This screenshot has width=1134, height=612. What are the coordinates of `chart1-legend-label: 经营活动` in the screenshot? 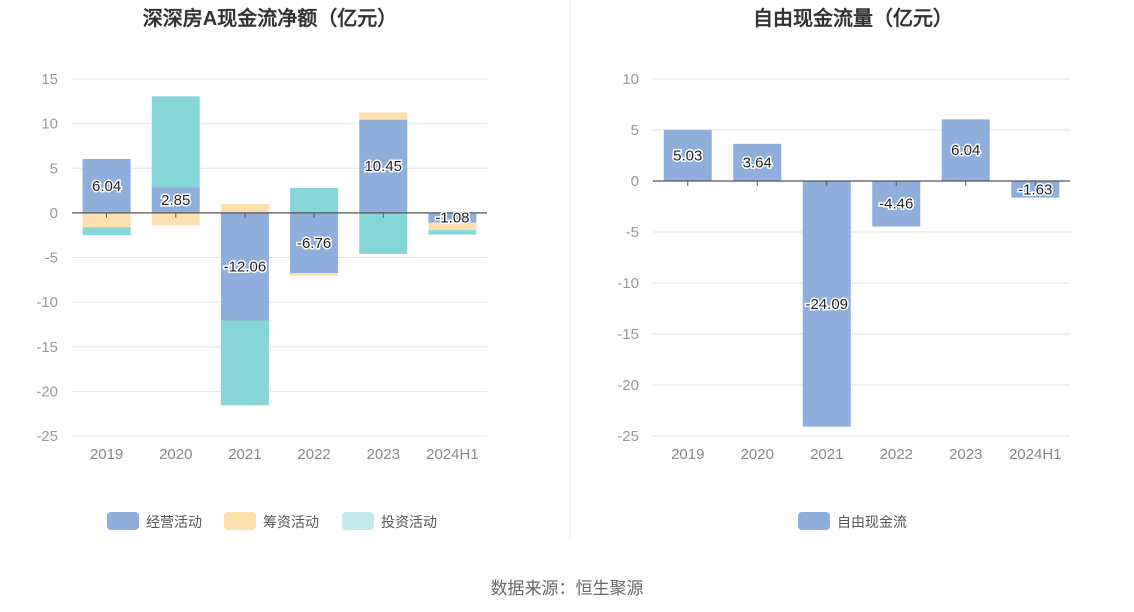 It's located at (174, 522).